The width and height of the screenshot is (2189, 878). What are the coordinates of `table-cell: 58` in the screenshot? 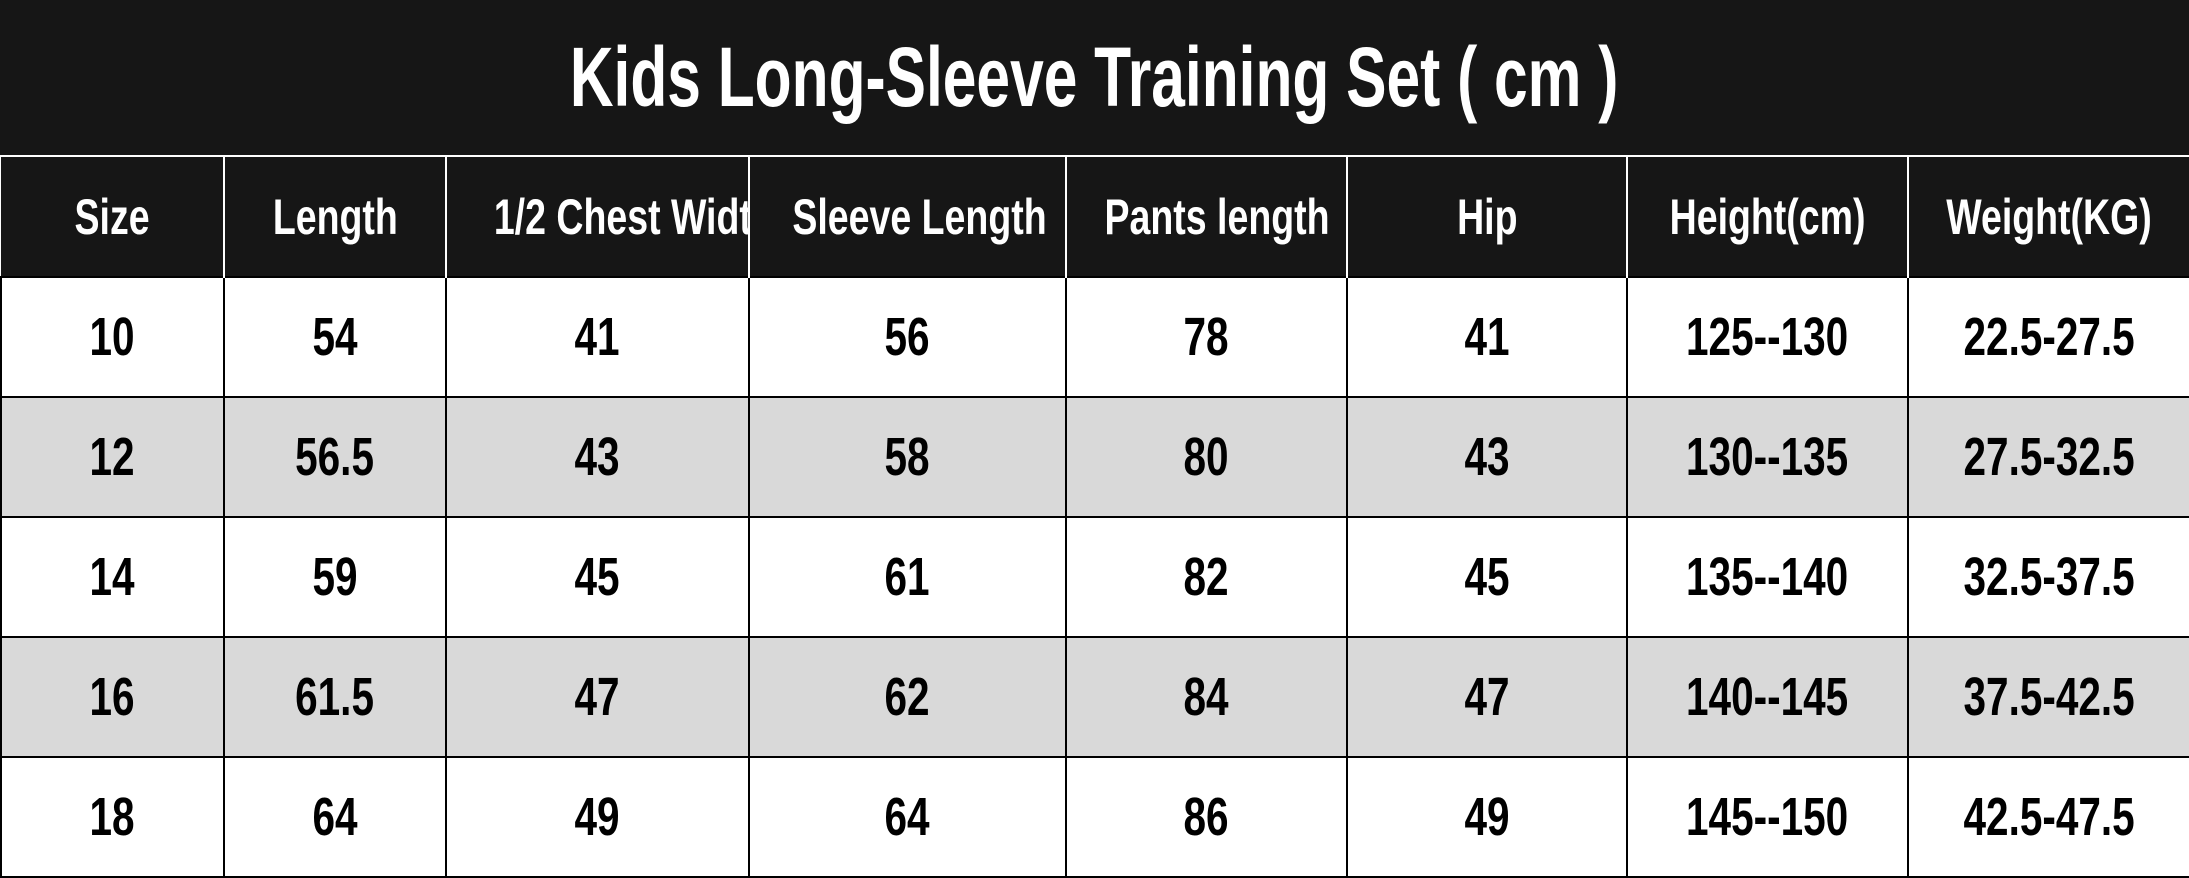 It's located at (907, 457).